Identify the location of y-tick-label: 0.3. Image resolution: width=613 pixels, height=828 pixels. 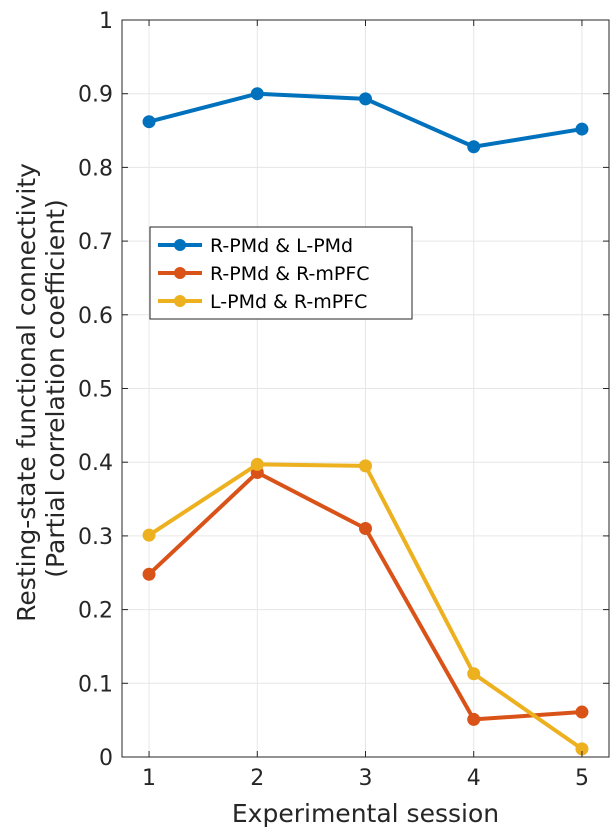
(95, 537).